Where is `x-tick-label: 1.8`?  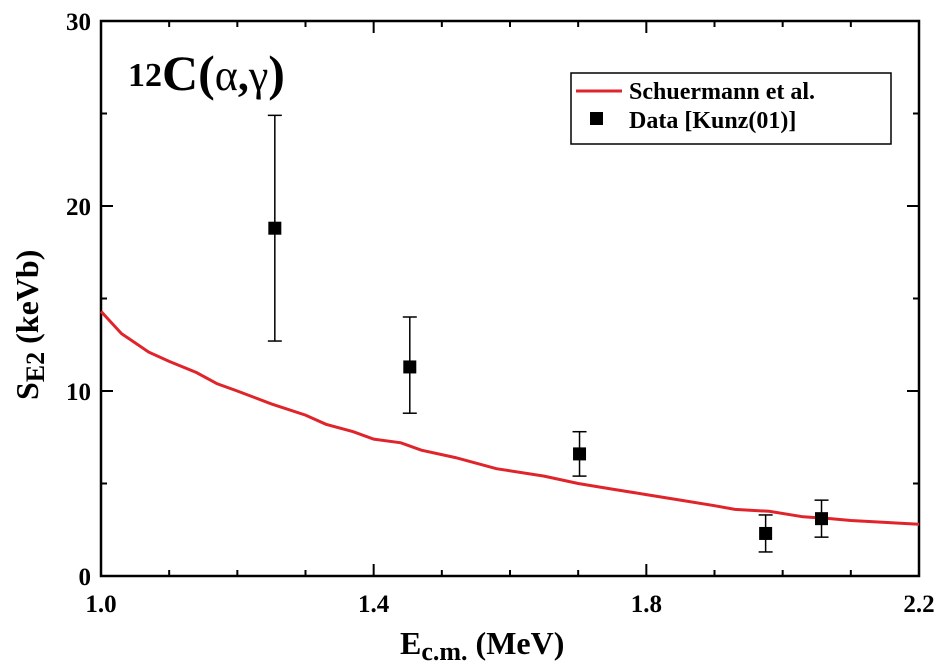 x-tick-label: 1.8 is located at coordinates (646, 604).